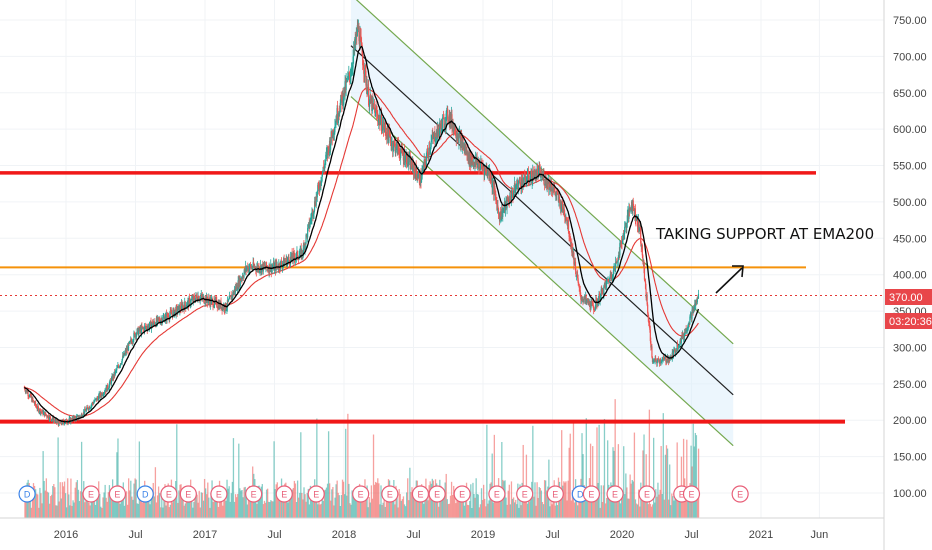  Describe the element at coordinates (910, 348) in the screenshot. I see `price-tick-label: 300.00` at that location.